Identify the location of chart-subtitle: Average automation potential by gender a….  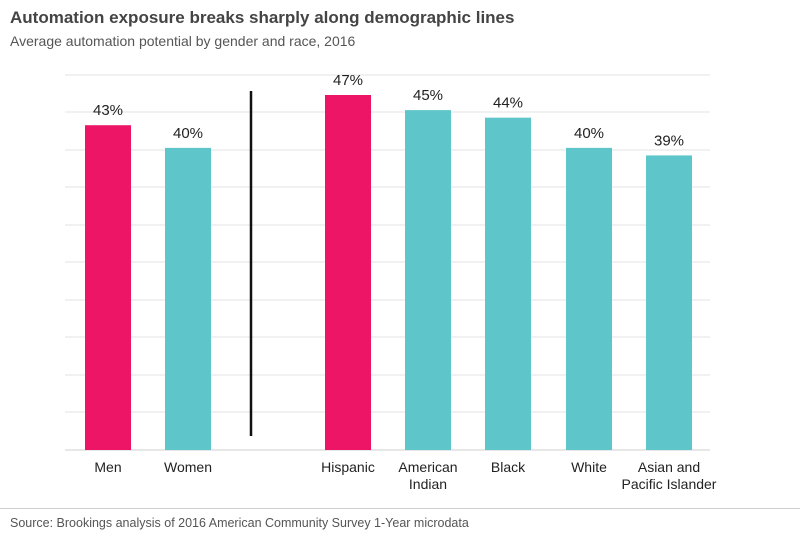
(183, 41).